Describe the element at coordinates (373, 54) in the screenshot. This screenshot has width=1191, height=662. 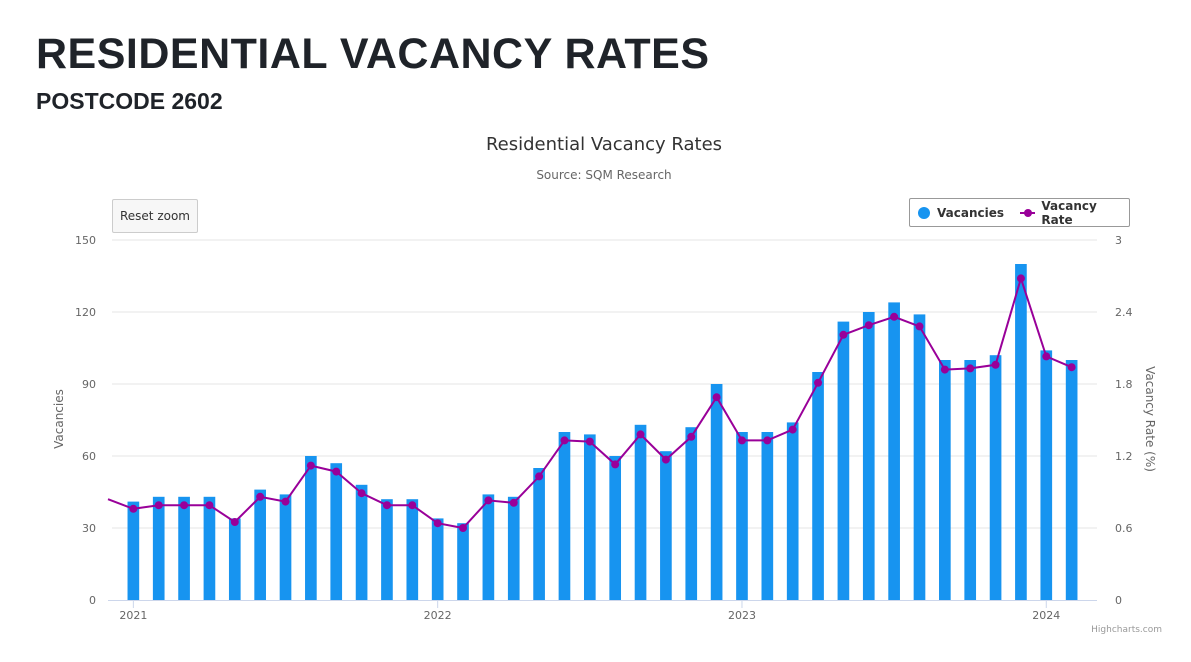
I see `page-heading: RESIDENTIAL VACANCY RATES` at that location.